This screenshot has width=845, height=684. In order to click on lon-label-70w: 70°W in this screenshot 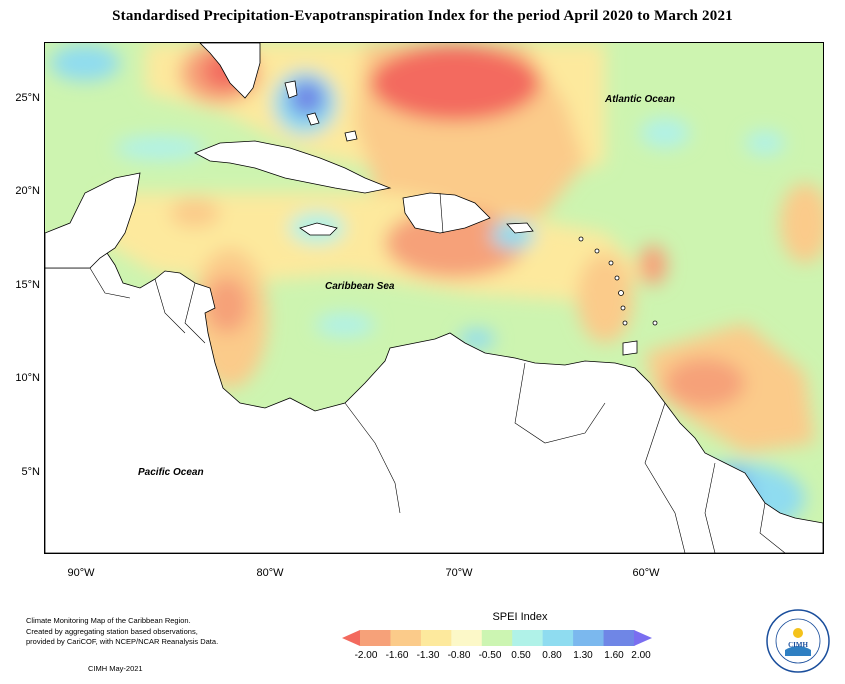, I will do `click(459, 573)`.